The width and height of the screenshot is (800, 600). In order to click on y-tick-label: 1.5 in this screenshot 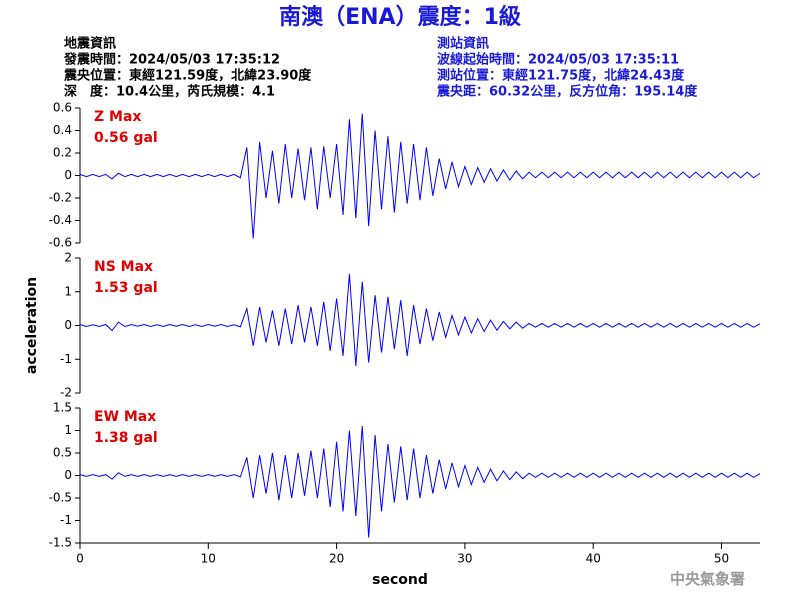, I will do `click(62, 408)`.